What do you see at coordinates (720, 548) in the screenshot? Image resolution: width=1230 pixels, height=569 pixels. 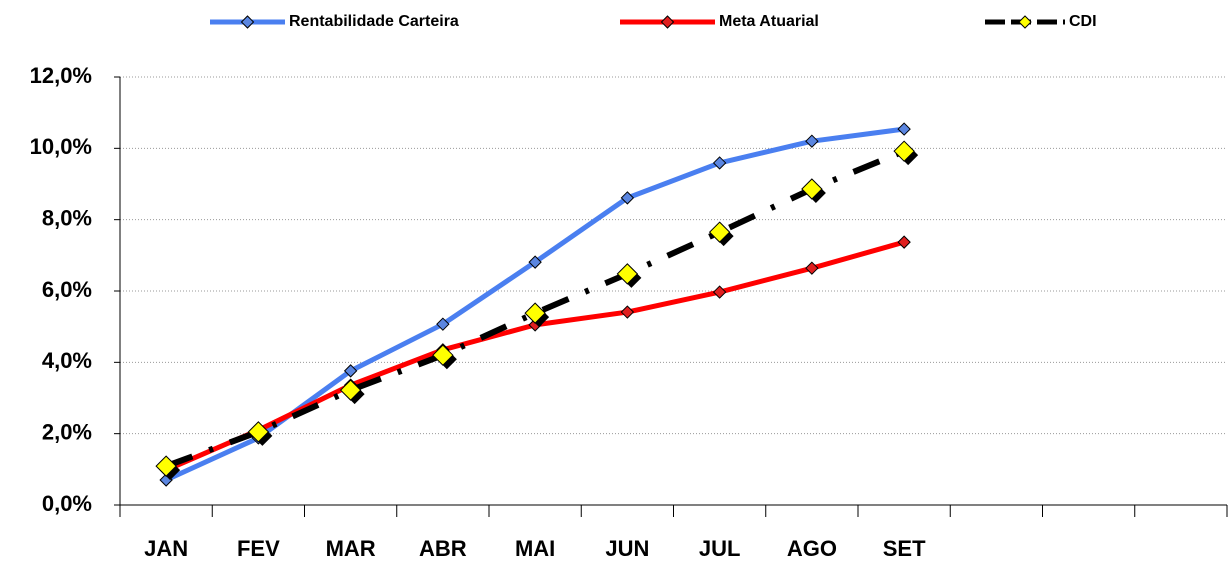 I see `x-tick-label: JUL` at bounding box center [720, 548].